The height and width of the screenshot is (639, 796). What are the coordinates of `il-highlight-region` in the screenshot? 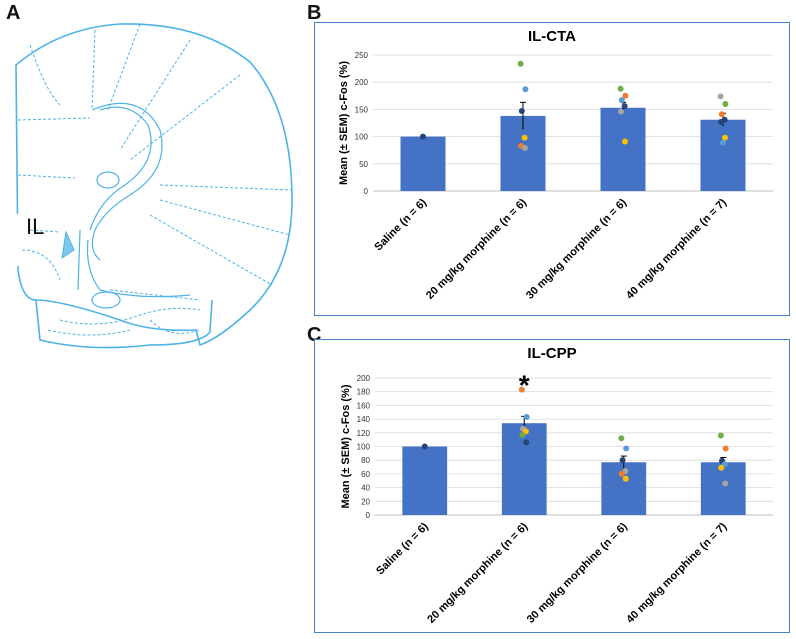 It's located at (68, 245).